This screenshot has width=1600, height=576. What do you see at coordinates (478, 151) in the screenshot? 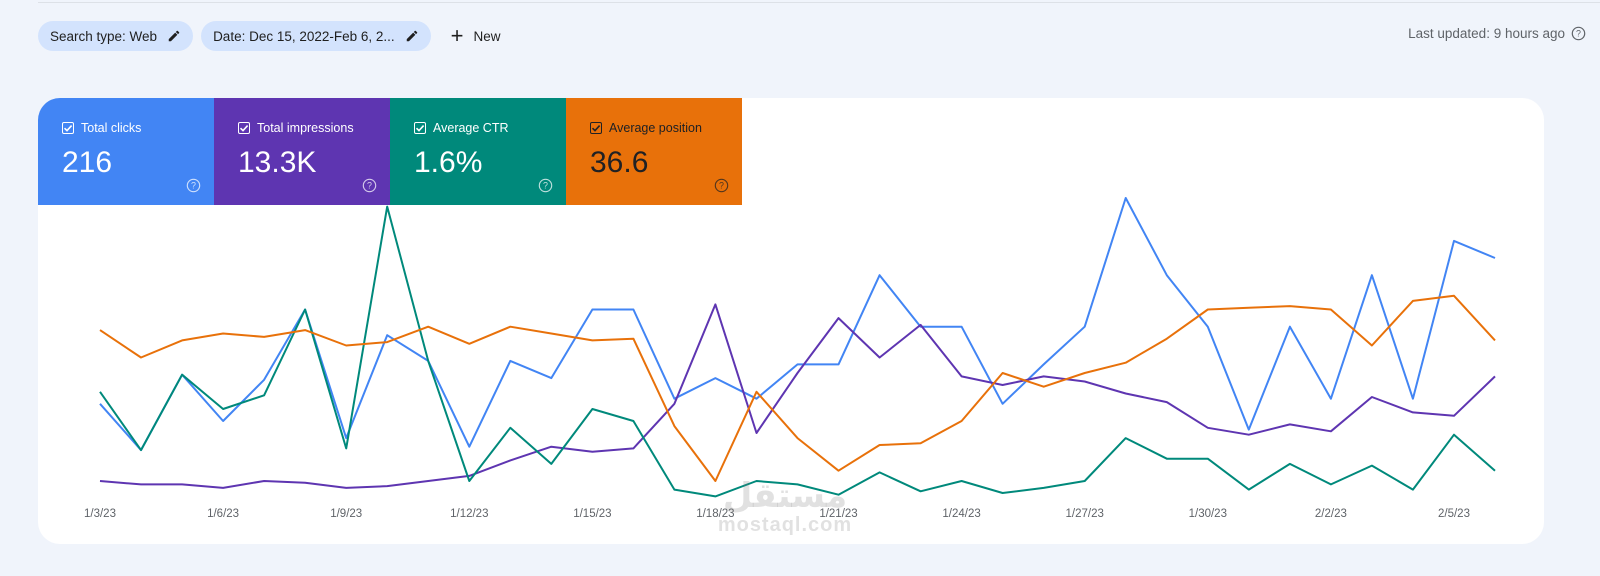
I see `metric-average-ctr: Average CTR 1.6% ?` at bounding box center [478, 151].